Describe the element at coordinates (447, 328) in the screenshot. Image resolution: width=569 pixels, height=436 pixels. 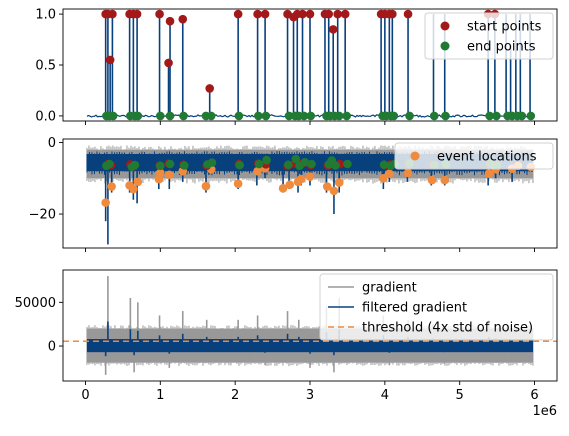
I see `legend-label: threshold (4x std of noise)` at that location.